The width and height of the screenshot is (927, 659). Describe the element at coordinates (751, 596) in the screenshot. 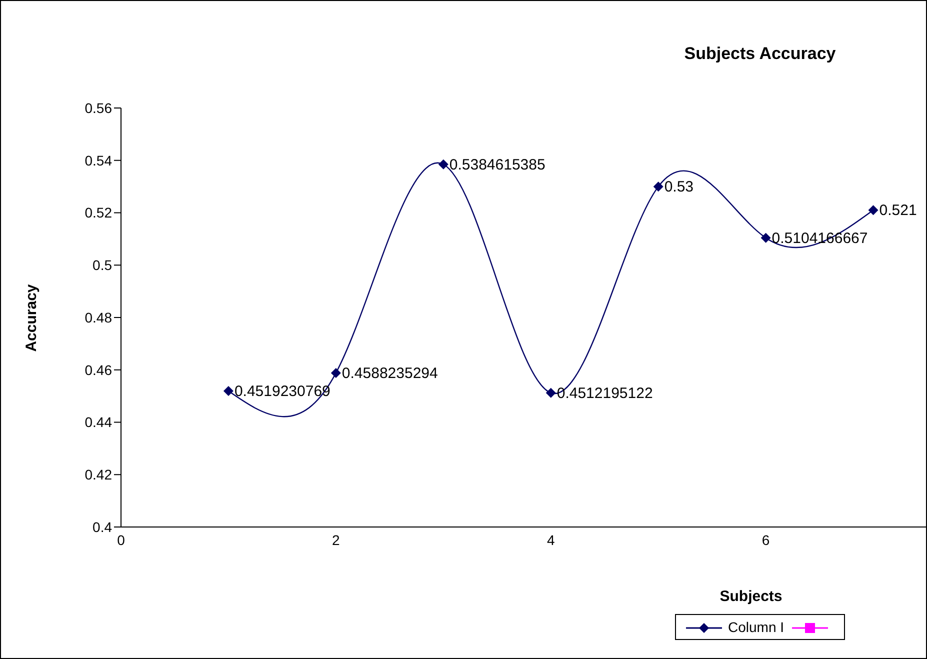

I see `x-axis-title: Subjects` at that location.